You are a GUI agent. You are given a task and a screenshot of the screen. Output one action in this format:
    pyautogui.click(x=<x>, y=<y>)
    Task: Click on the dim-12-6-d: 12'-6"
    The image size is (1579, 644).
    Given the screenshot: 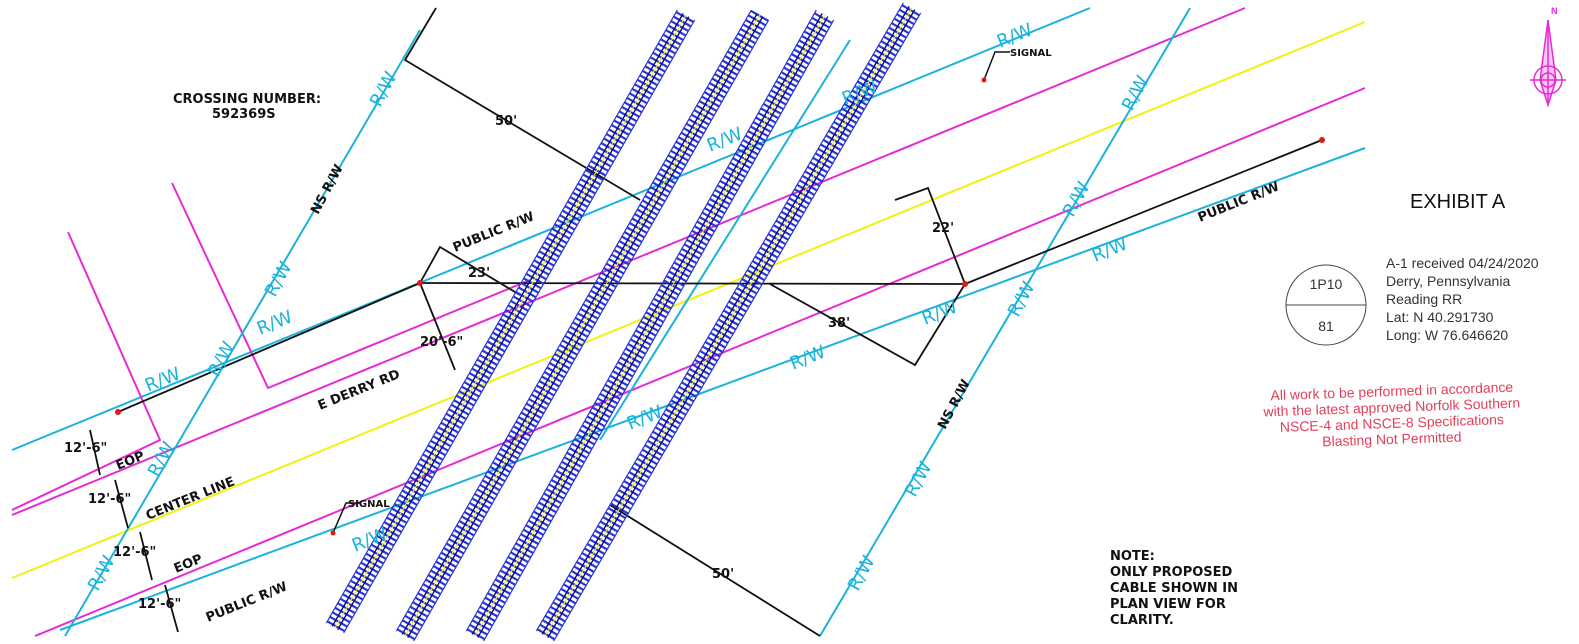 What is the action you would take?
    pyautogui.click(x=159, y=604)
    